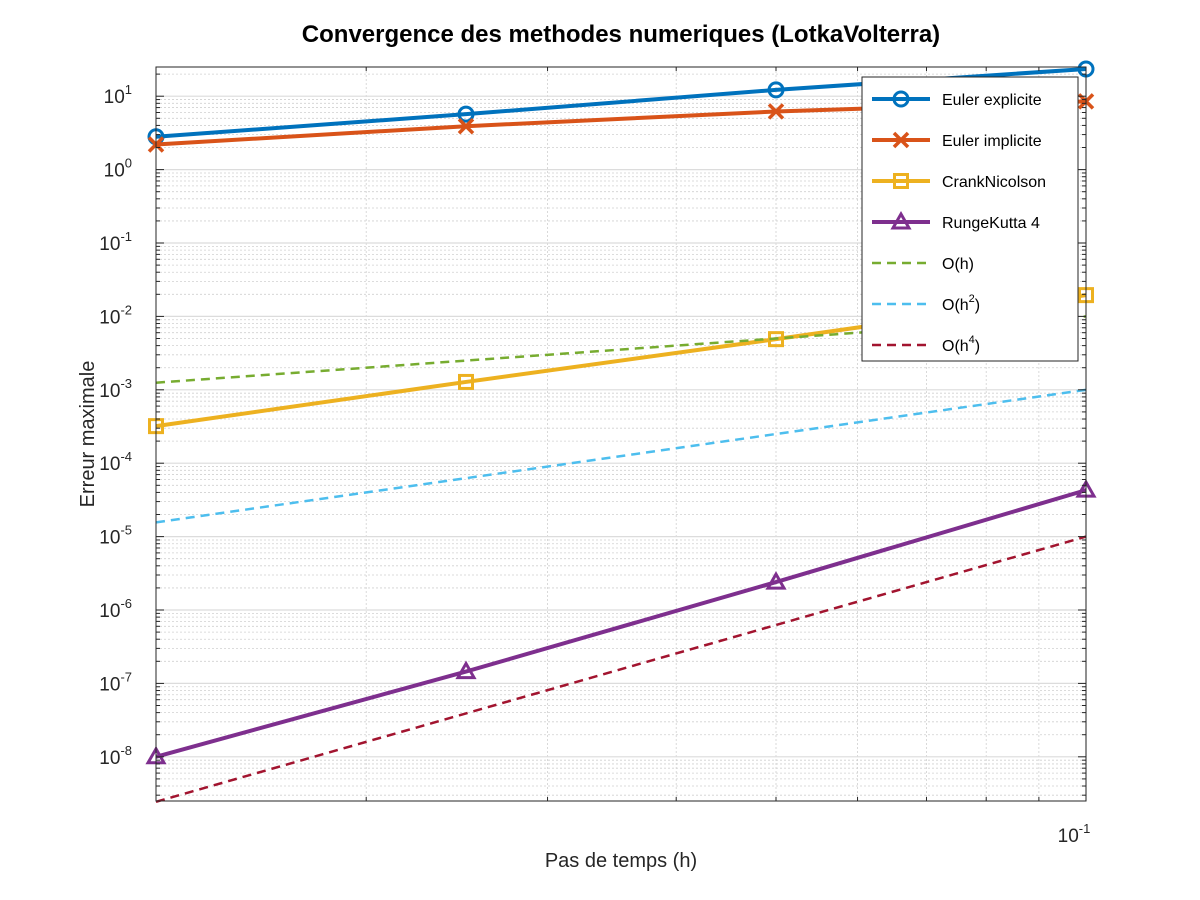 This screenshot has height=900, width=1200. What do you see at coordinates (88, 434) in the screenshot?
I see `y-axis-label: Erreur maximale` at bounding box center [88, 434].